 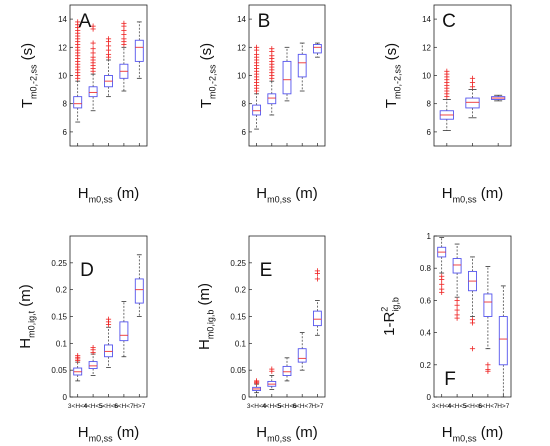 I want to click on ylabel-label: Hm0,ig,t (m), so click(x=27, y=316).